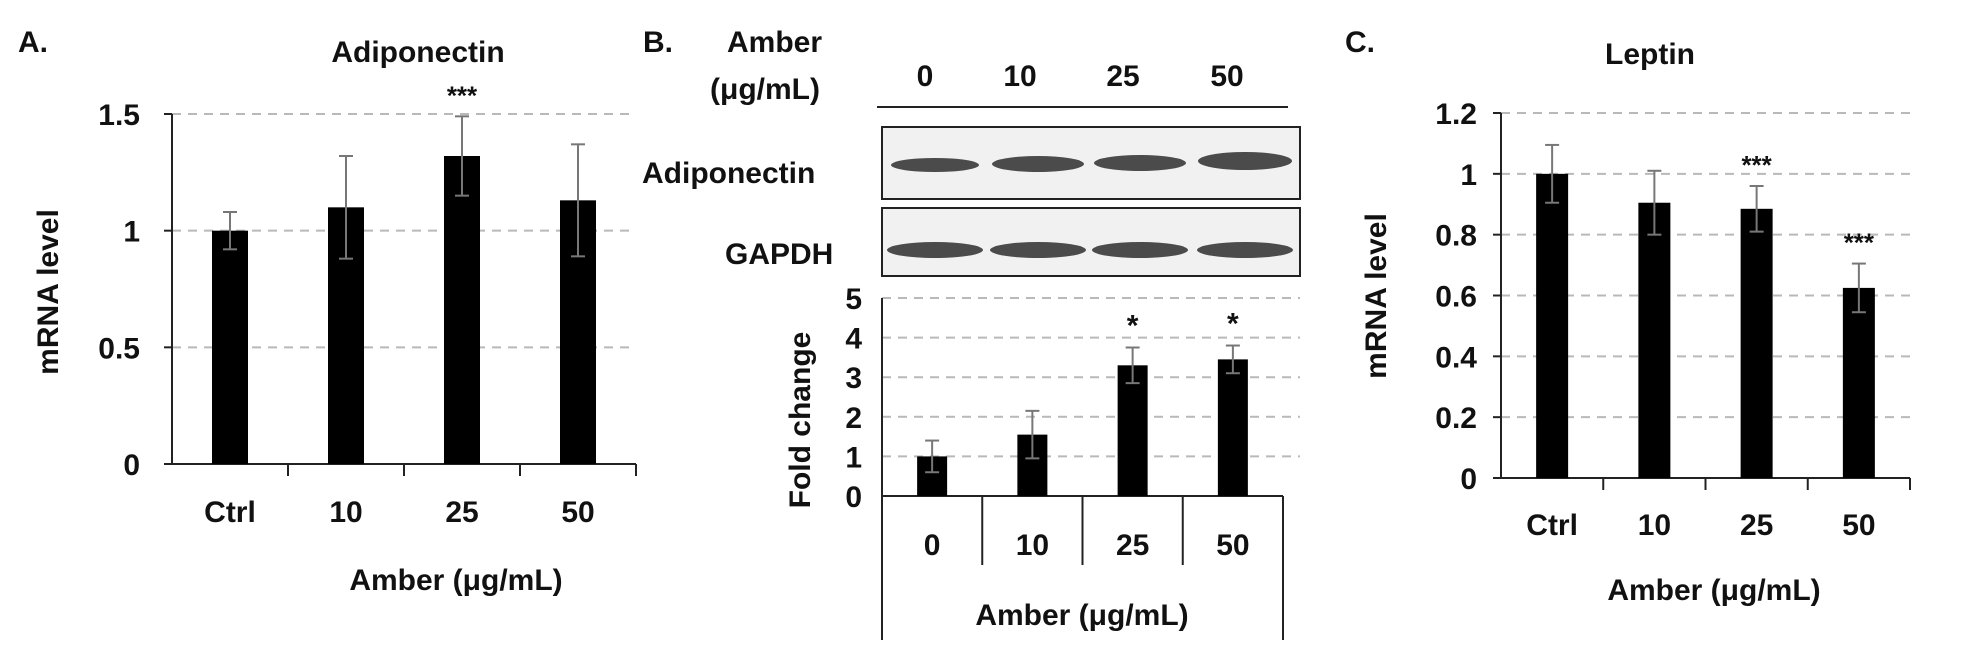 The height and width of the screenshot is (653, 1973). I want to click on blot-lane-label: 10, so click(1019, 76).